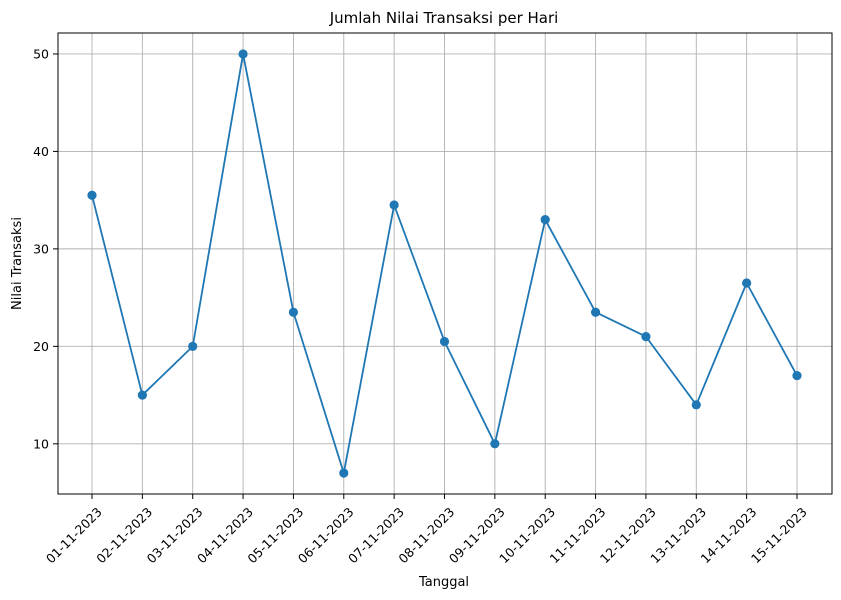 This screenshot has height=600, width=841. I want to click on y-tick-label: 30, so click(41, 248).